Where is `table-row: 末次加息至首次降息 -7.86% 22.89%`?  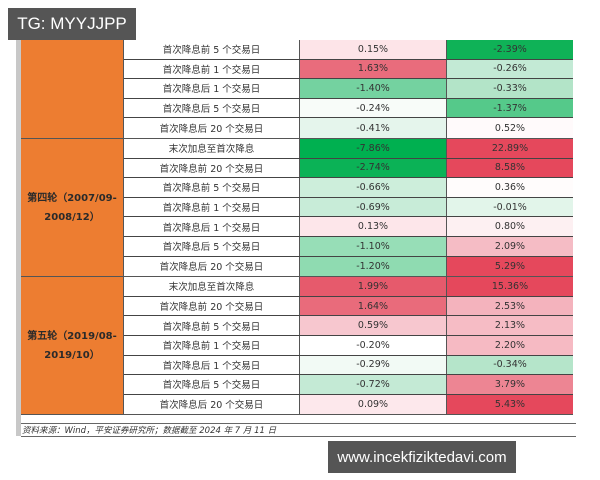 table-row: 末次加息至首次降息 -7.86% 22.89% is located at coordinates (348, 148).